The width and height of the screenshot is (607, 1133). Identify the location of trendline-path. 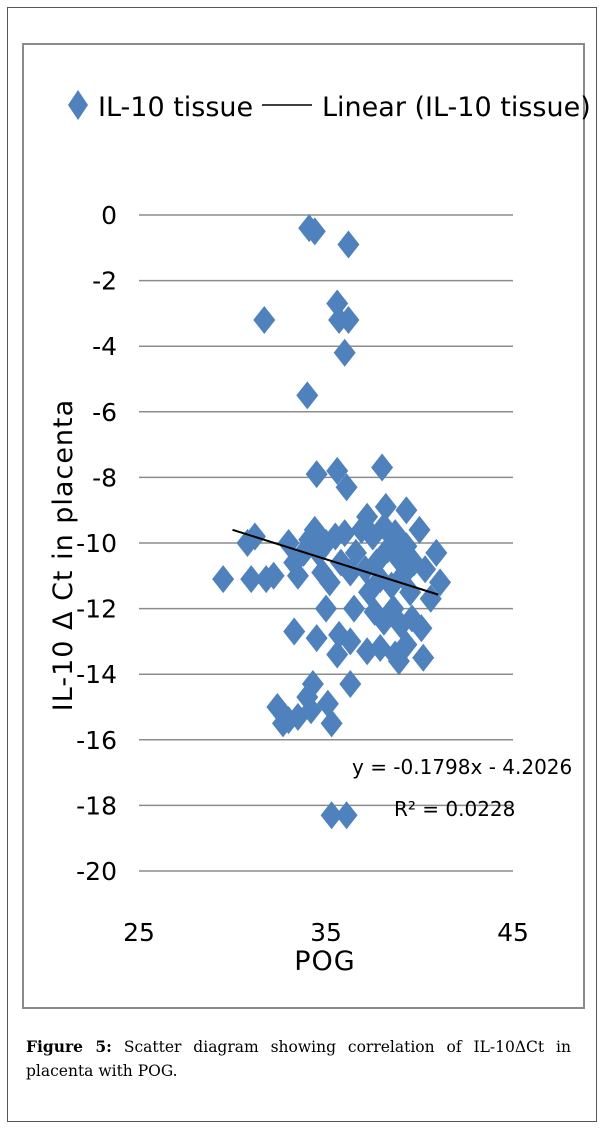
(335, 562).